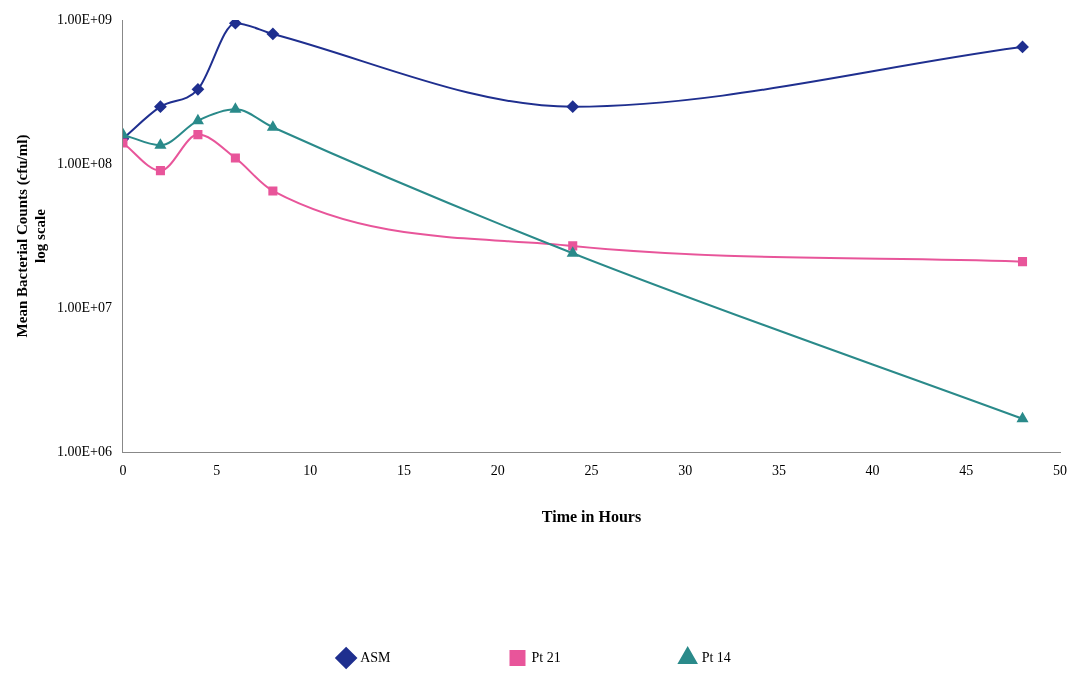  I want to click on x-tick-label: 40, so click(872, 471).